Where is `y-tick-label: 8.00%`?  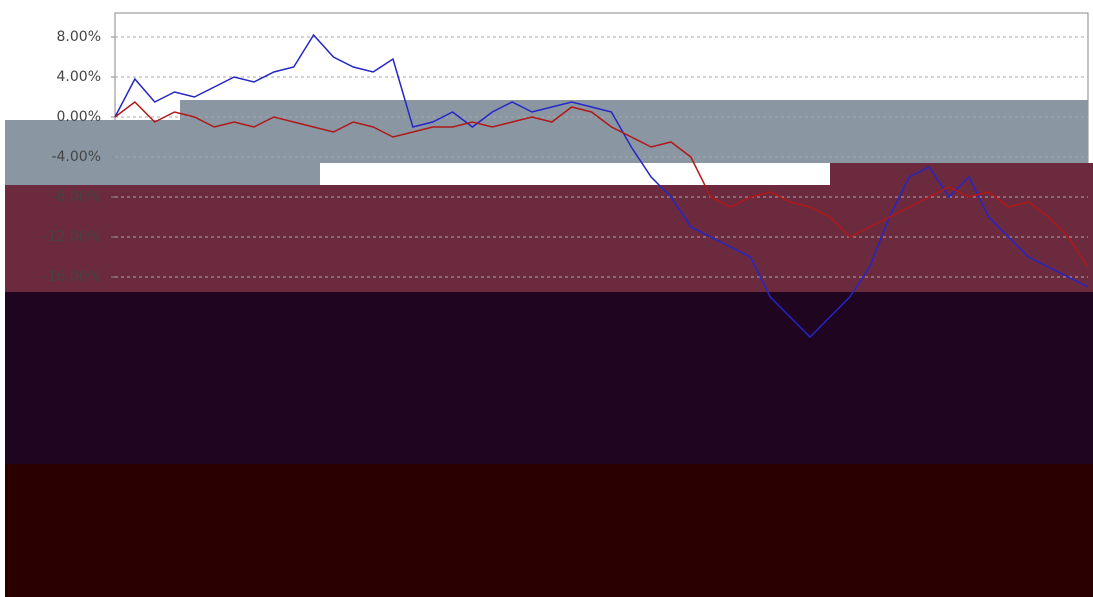
y-tick-label: 8.00% is located at coordinates (79, 37).